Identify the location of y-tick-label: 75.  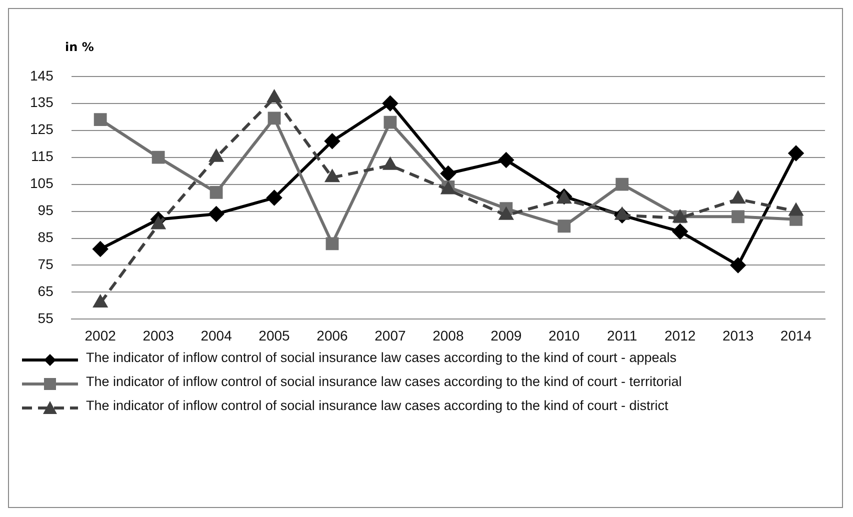
(46, 264).